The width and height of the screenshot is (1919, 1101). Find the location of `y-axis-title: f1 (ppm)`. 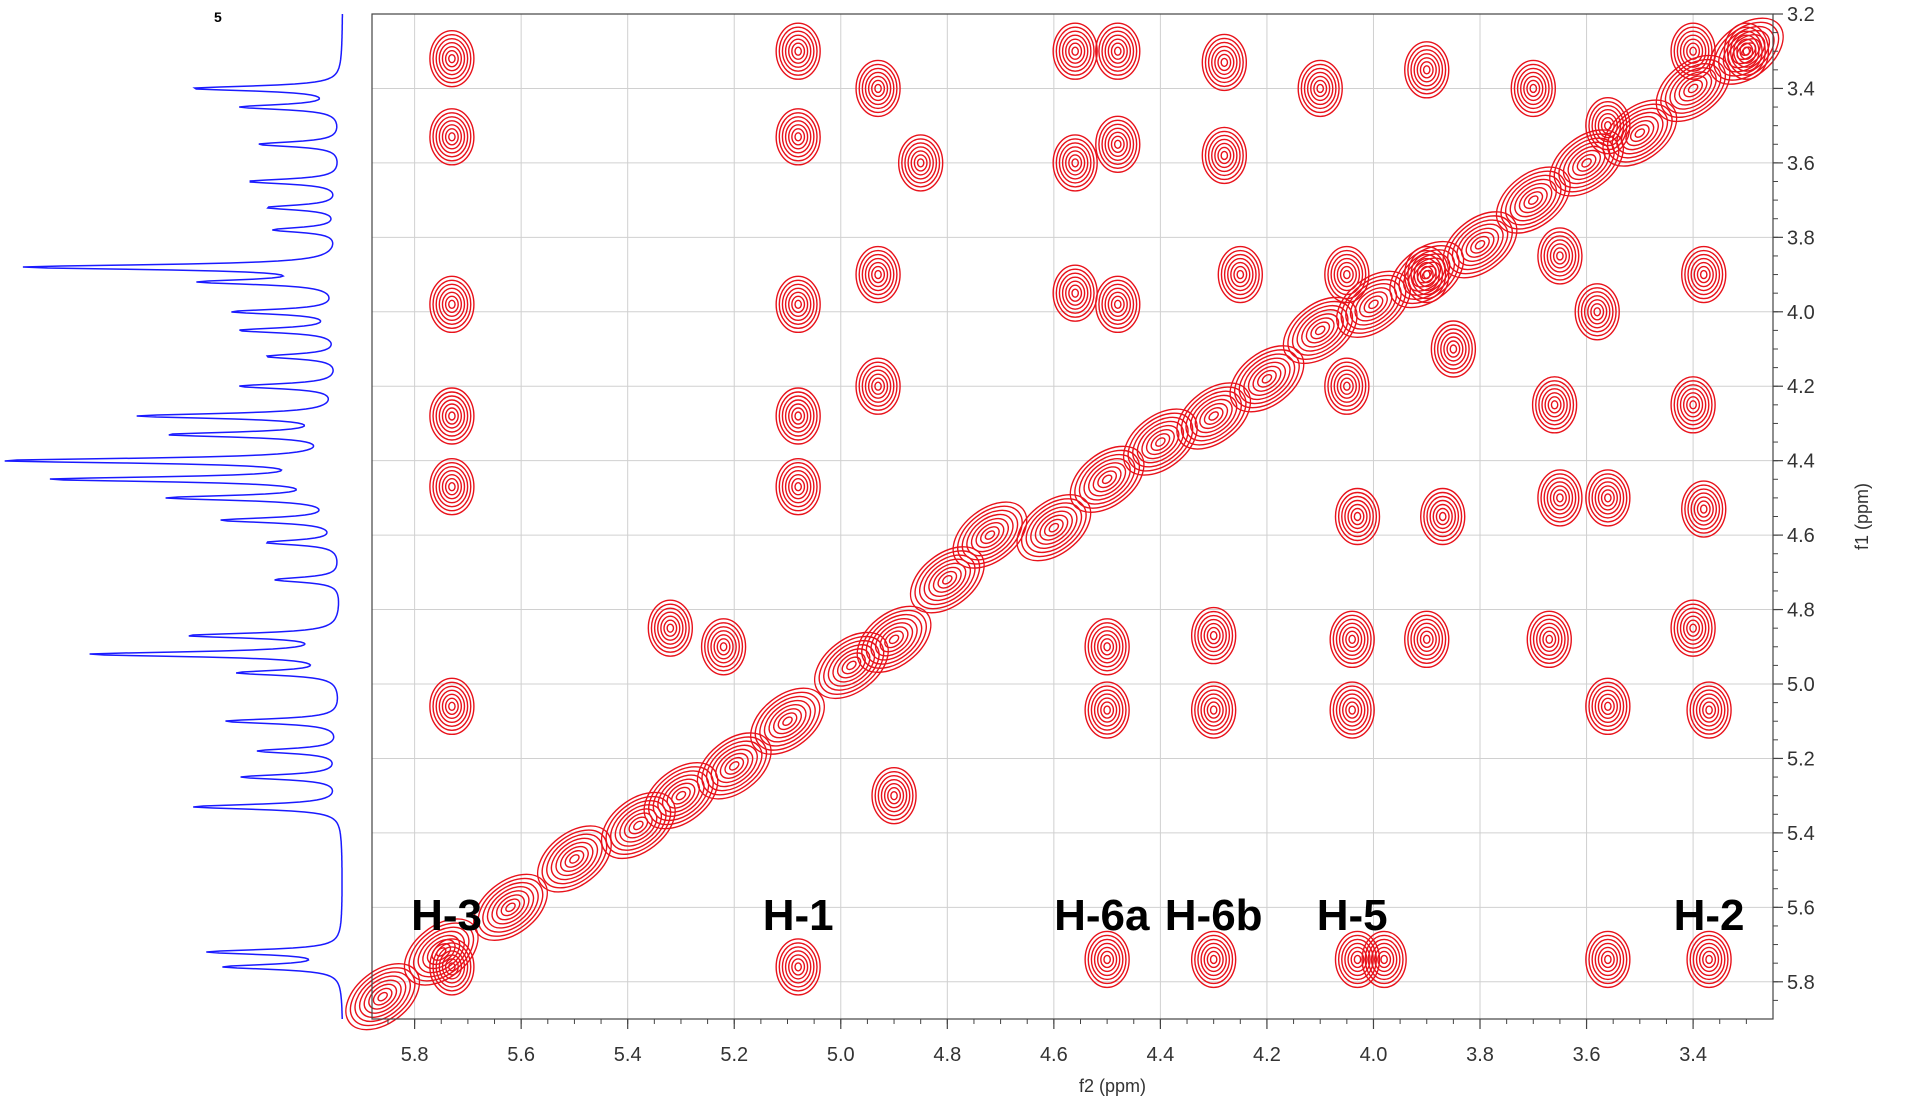

y-axis-title: f1 (ppm) is located at coordinates (1862, 516).